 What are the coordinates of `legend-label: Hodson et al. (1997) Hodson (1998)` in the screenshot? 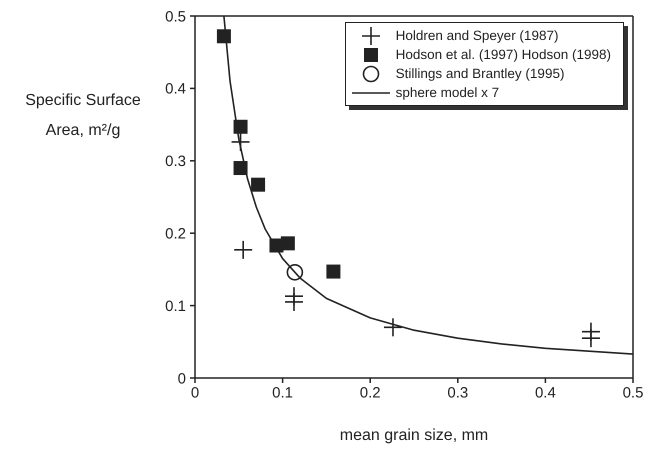 It's located at (503, 54).